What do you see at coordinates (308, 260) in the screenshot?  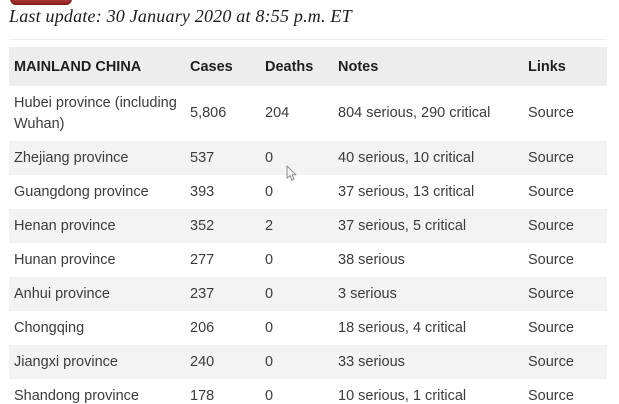 I see `table-row: Hunan province 277 0 38 serious Source` at bounding box center [308, 260].